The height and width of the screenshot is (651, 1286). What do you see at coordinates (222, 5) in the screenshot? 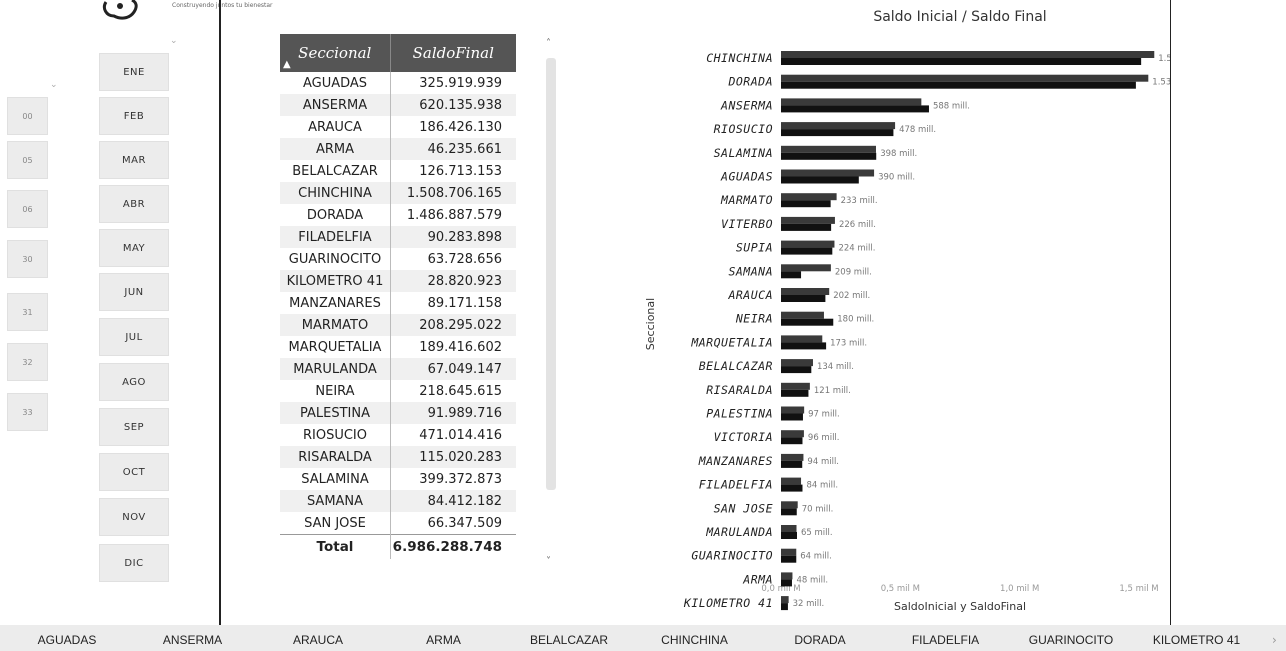
I see `logo-tagline: Construyendo juntos tu bienestar` at bounding box center [222, 5].